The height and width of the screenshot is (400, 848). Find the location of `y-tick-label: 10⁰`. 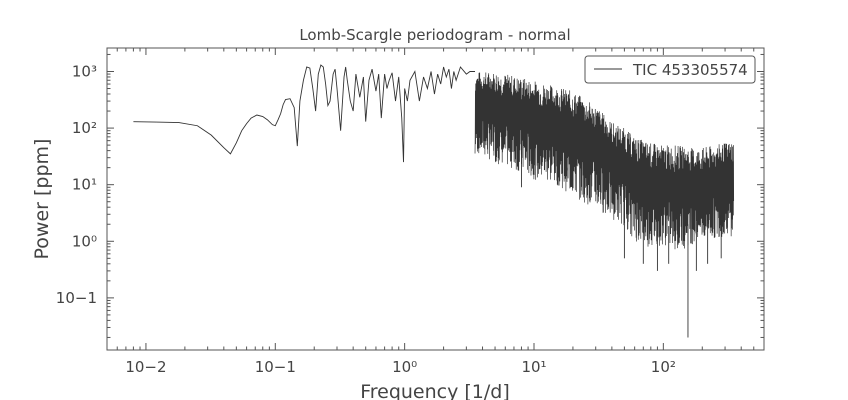

y-tick-label: 10⁰ is located at coordinates (84, 241).